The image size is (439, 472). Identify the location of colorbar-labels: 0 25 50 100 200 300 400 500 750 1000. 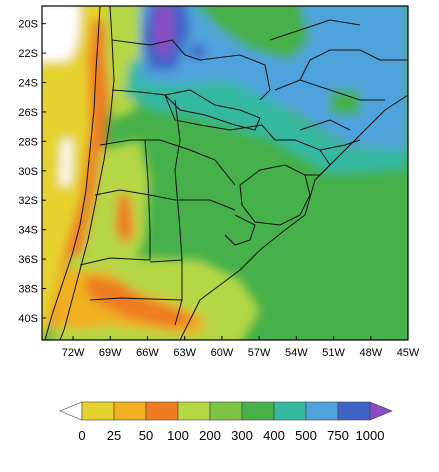
(231, 435).